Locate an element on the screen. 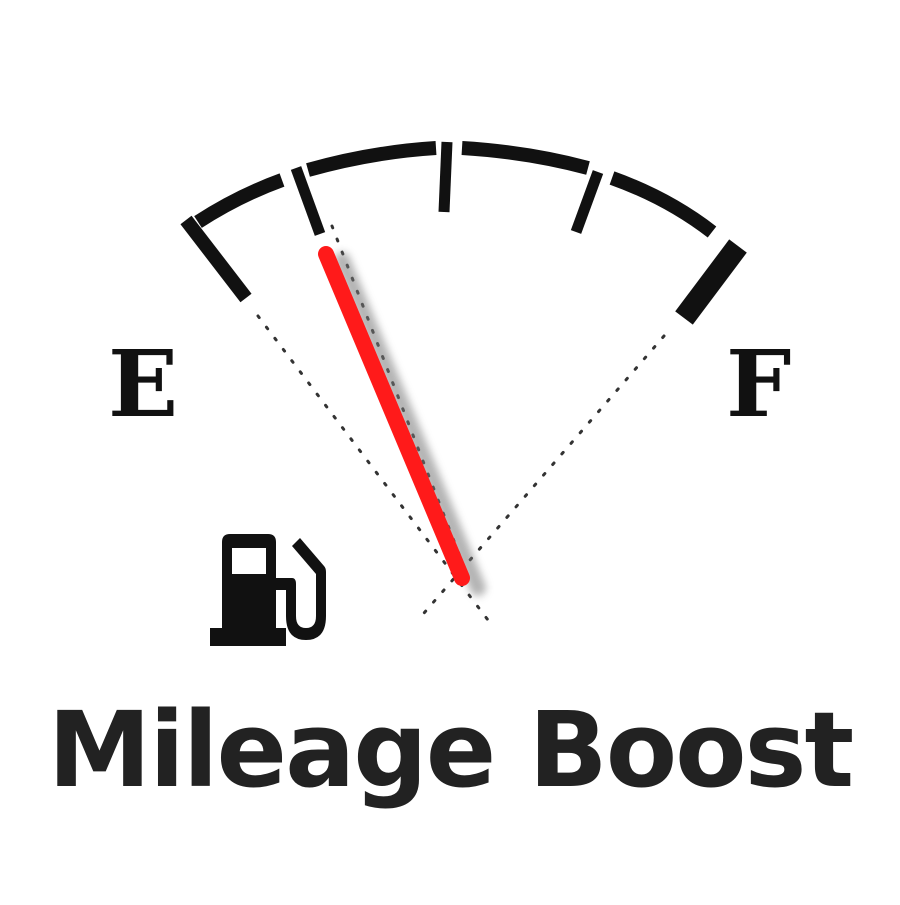  guide-line-empty is located at coordinates (376, 472).